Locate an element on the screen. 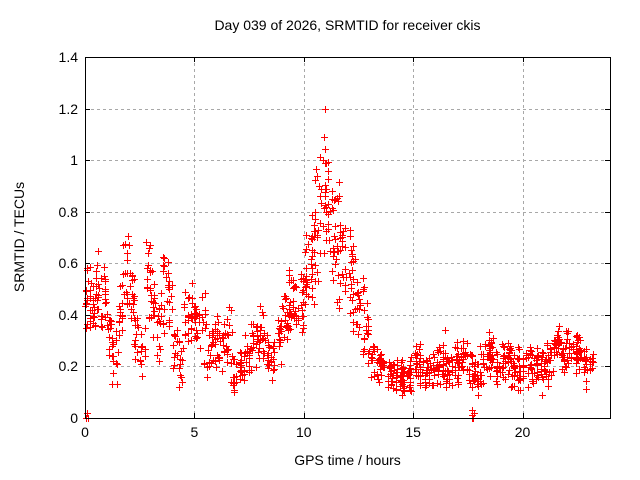  y-tick-label: 0 is located at coordinates (74, 418).